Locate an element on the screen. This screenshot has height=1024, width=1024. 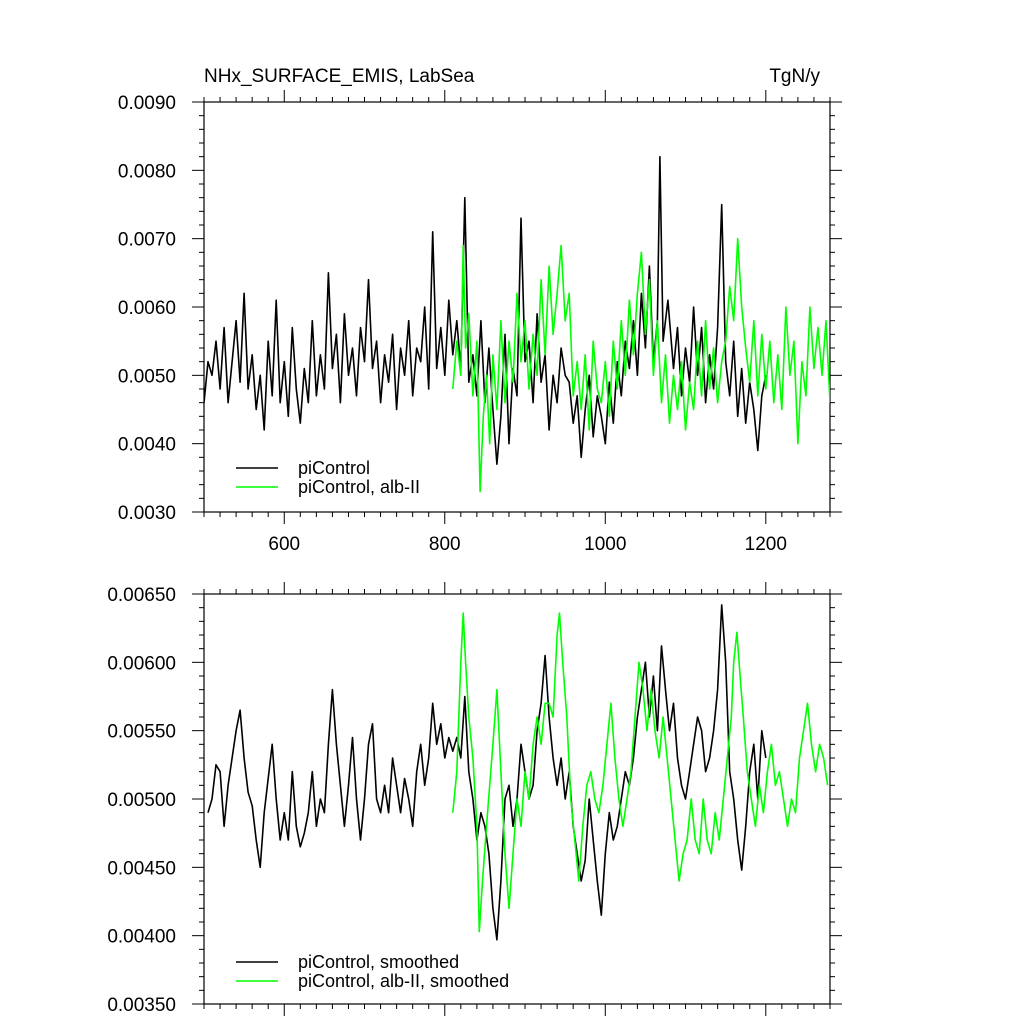
legend-label: piControl, smoothed is located at coordinates (378, 962).